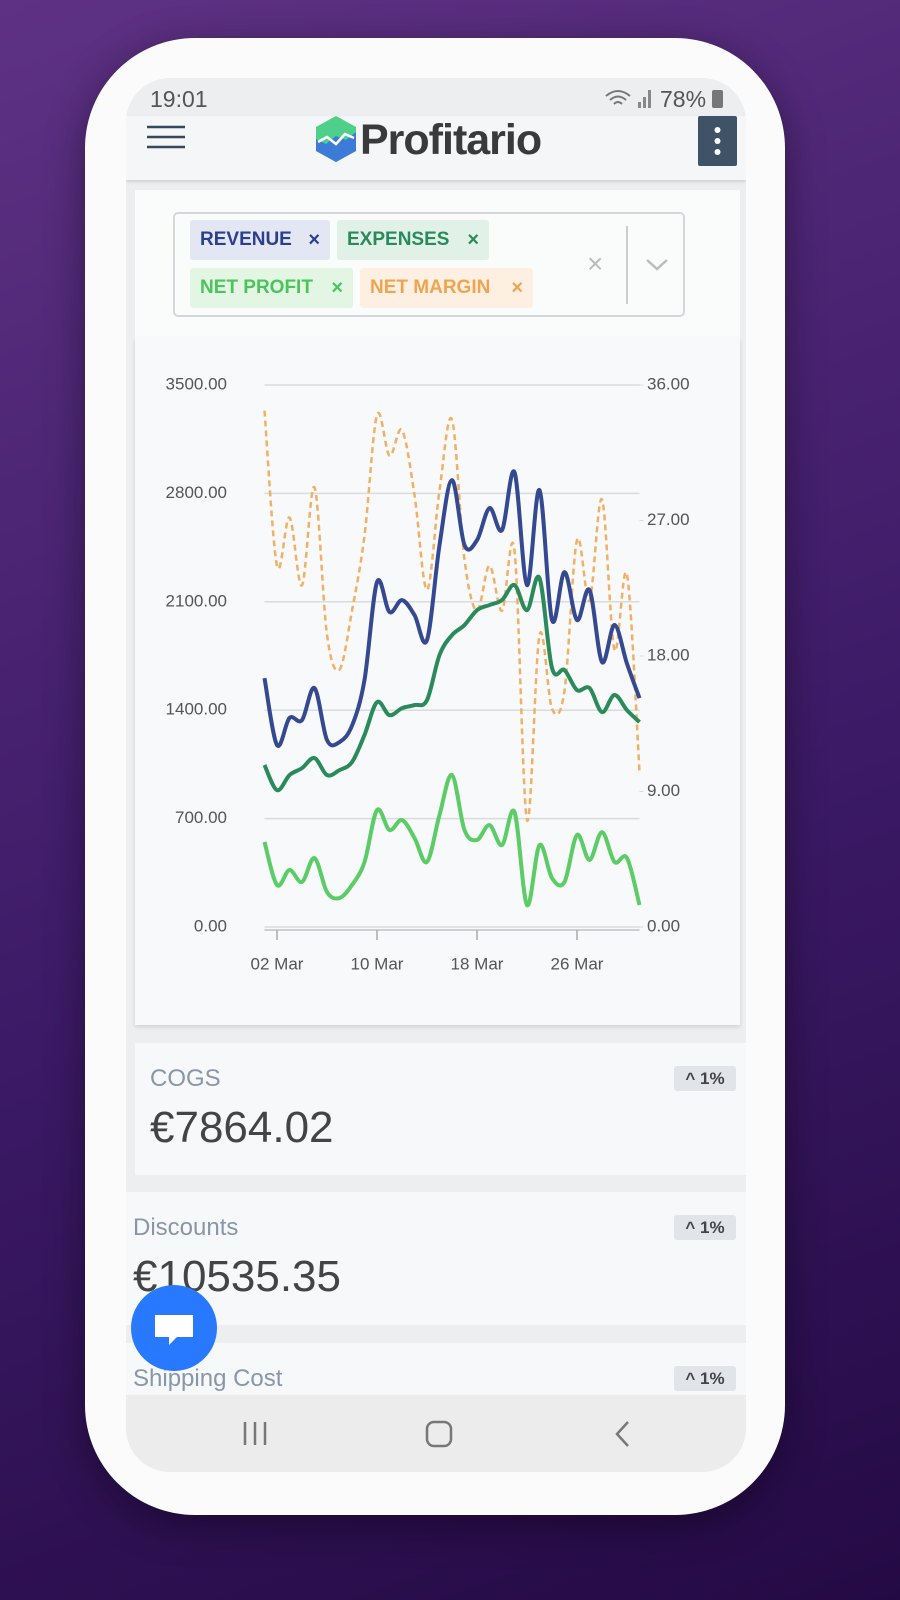 The height and width of the screenshot is (1600, 900). Describe the element at coordinates (430, 287) in the screenshot. I see `chip-label: NET MARGIN` at that location.